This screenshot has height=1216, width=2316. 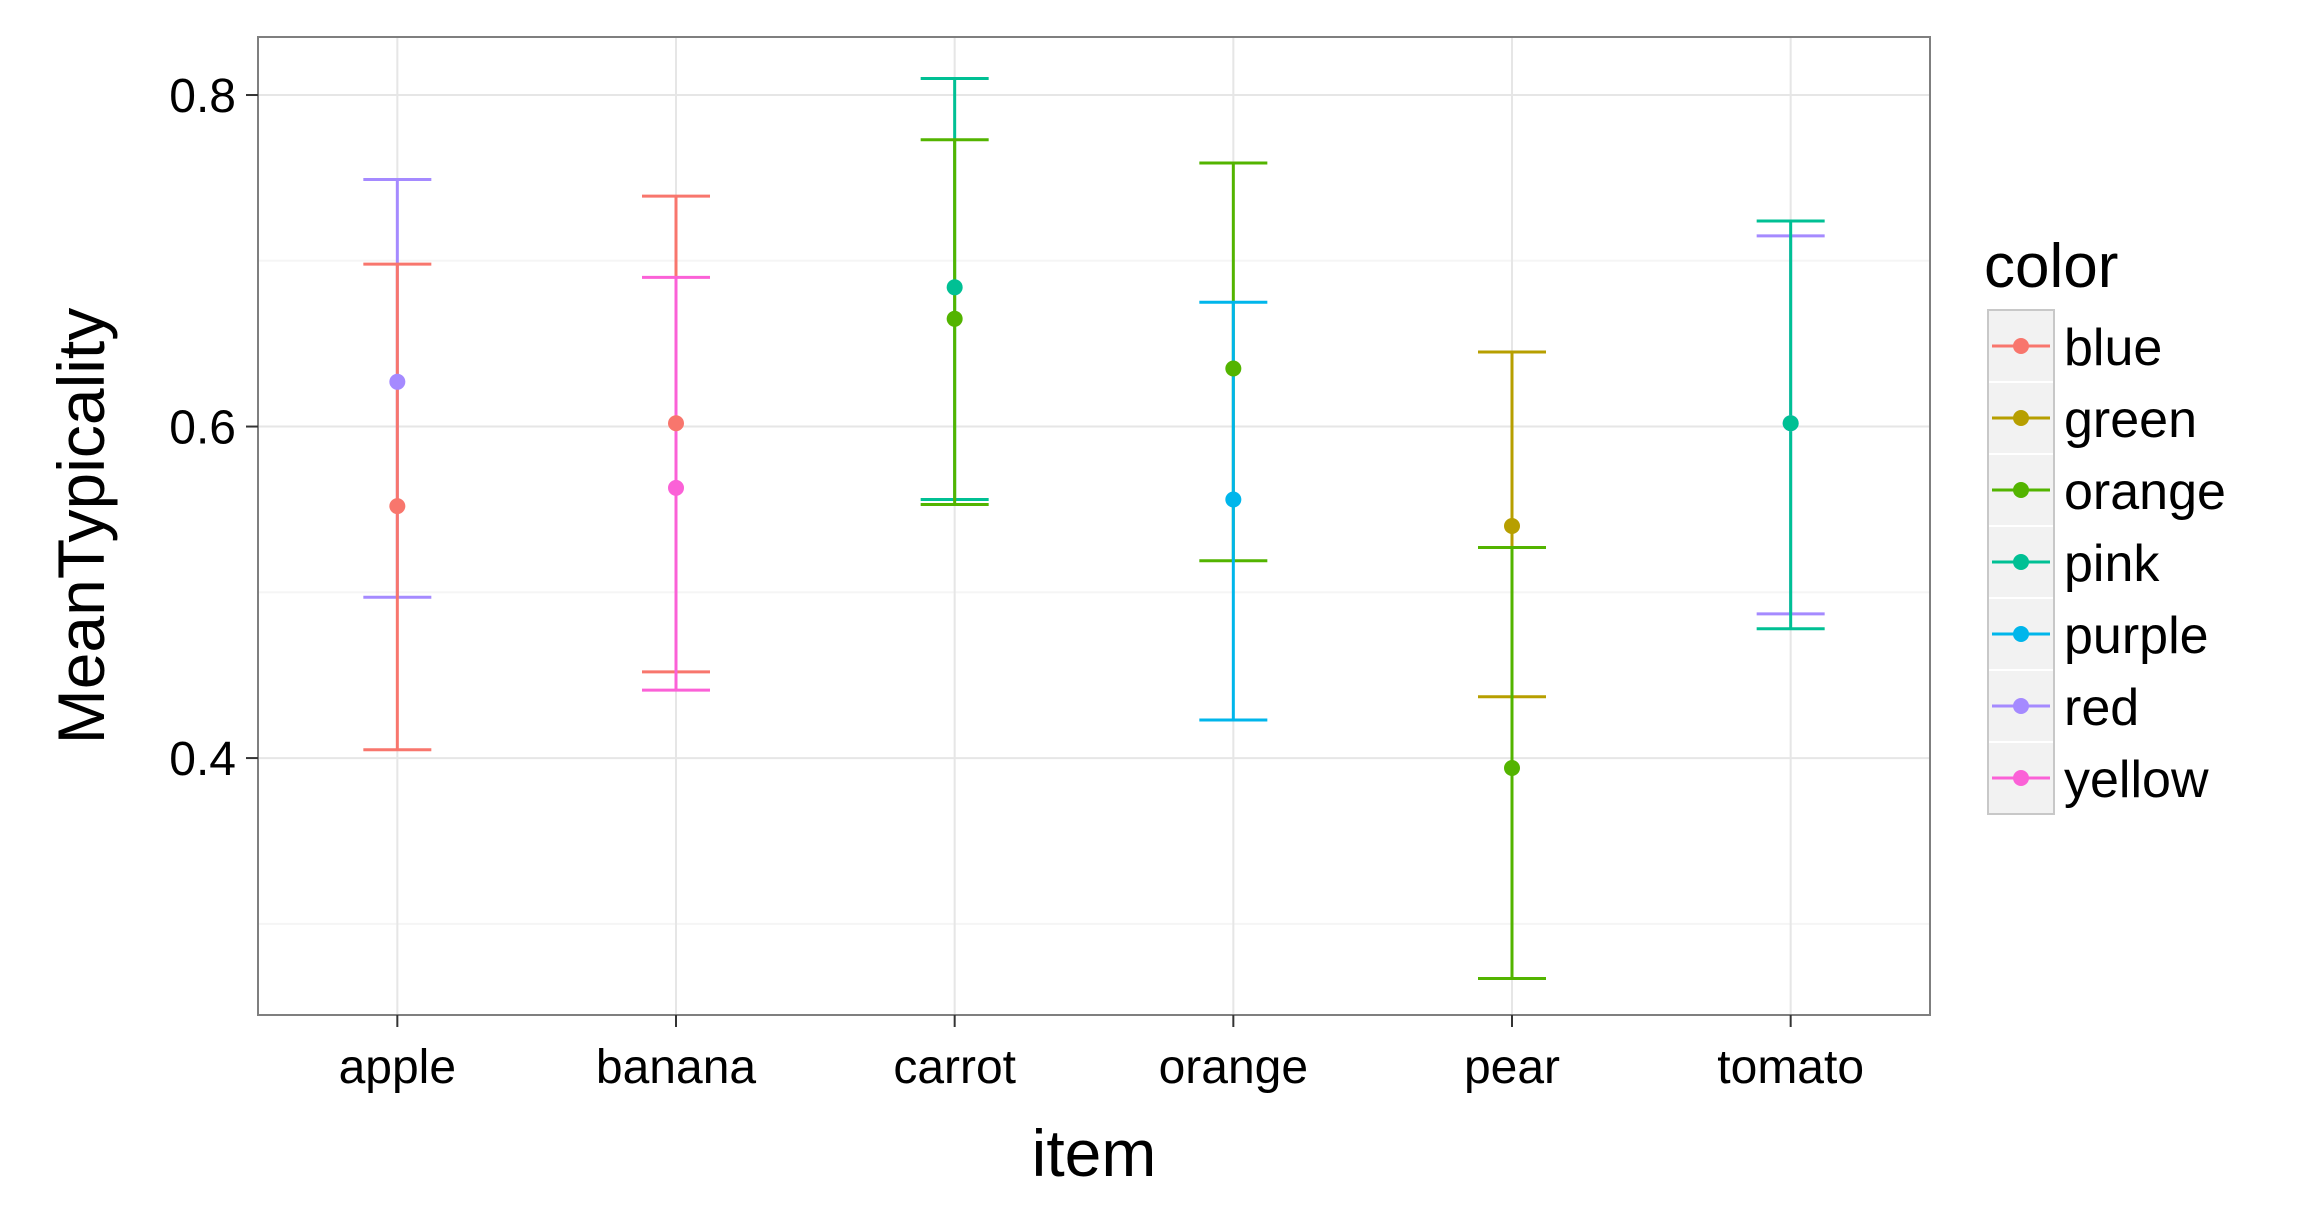 What do you see at coordinates (397, 381) in the screenshot?
I see `point-apple-red` at bounding box center [397, 381].